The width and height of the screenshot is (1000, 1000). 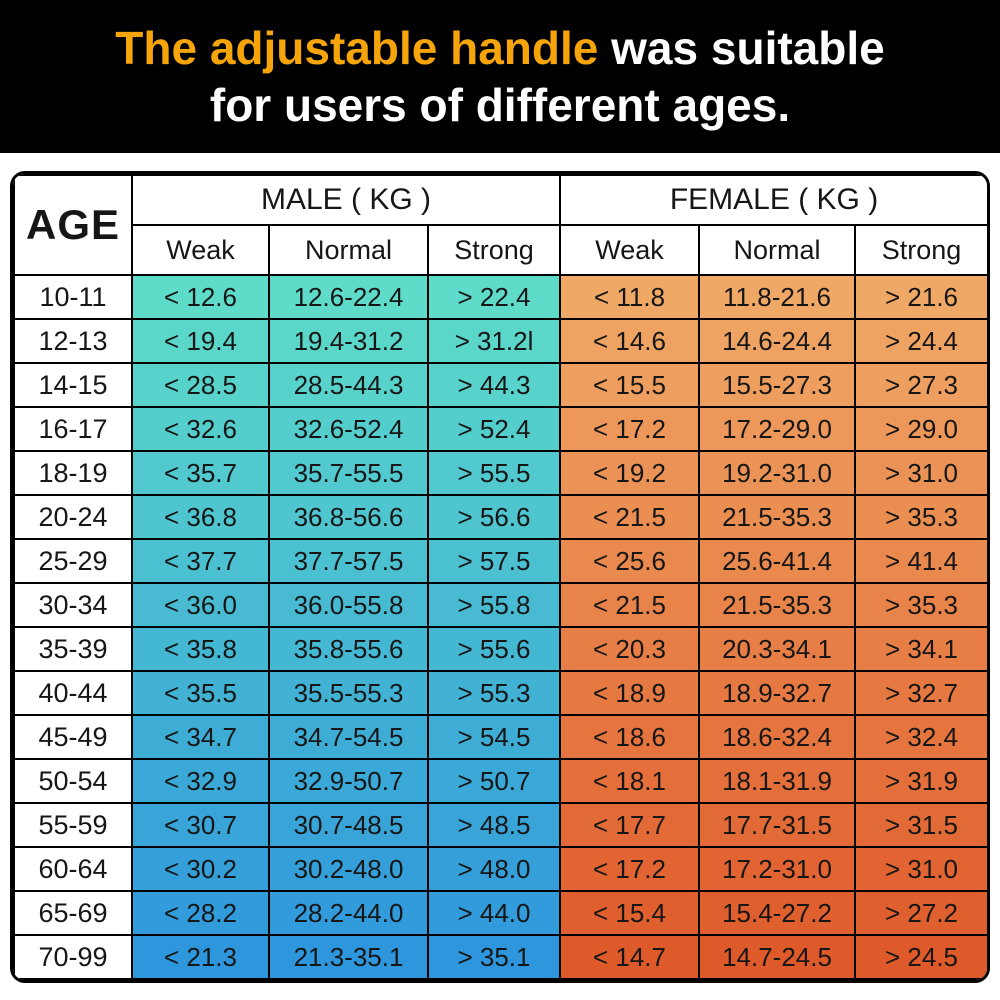 I want to click on male-weak-cell: < 30.2, so click(x=200, y=869).